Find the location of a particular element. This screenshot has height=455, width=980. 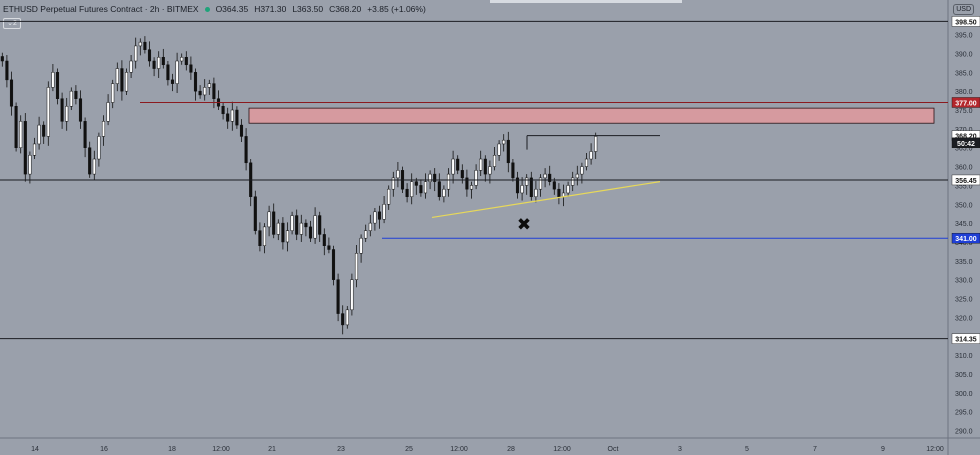

indicator-toggle-button: ⌄2 is located at coordinates (12, 23).